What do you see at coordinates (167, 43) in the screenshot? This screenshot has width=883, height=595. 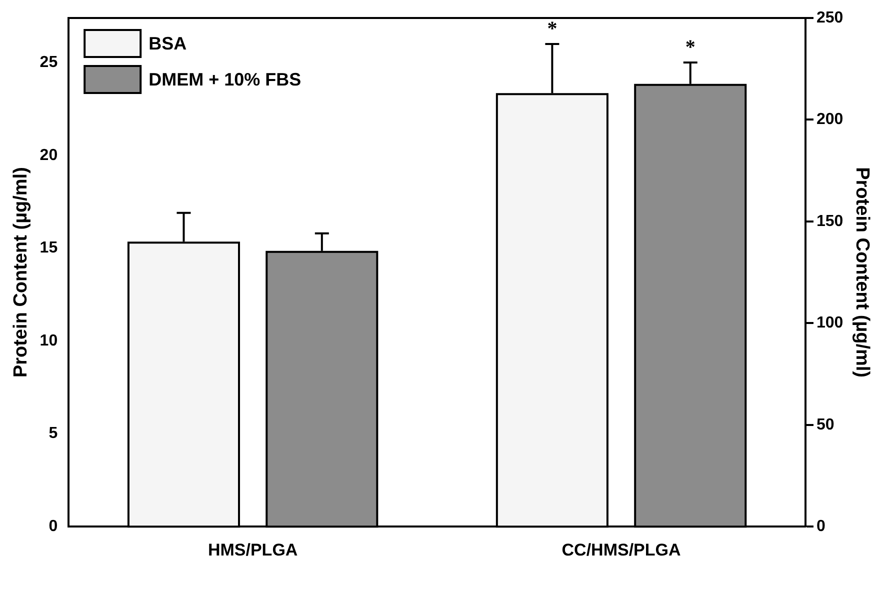 I see `legend-label: BSA` at bounding box center [167, 43].